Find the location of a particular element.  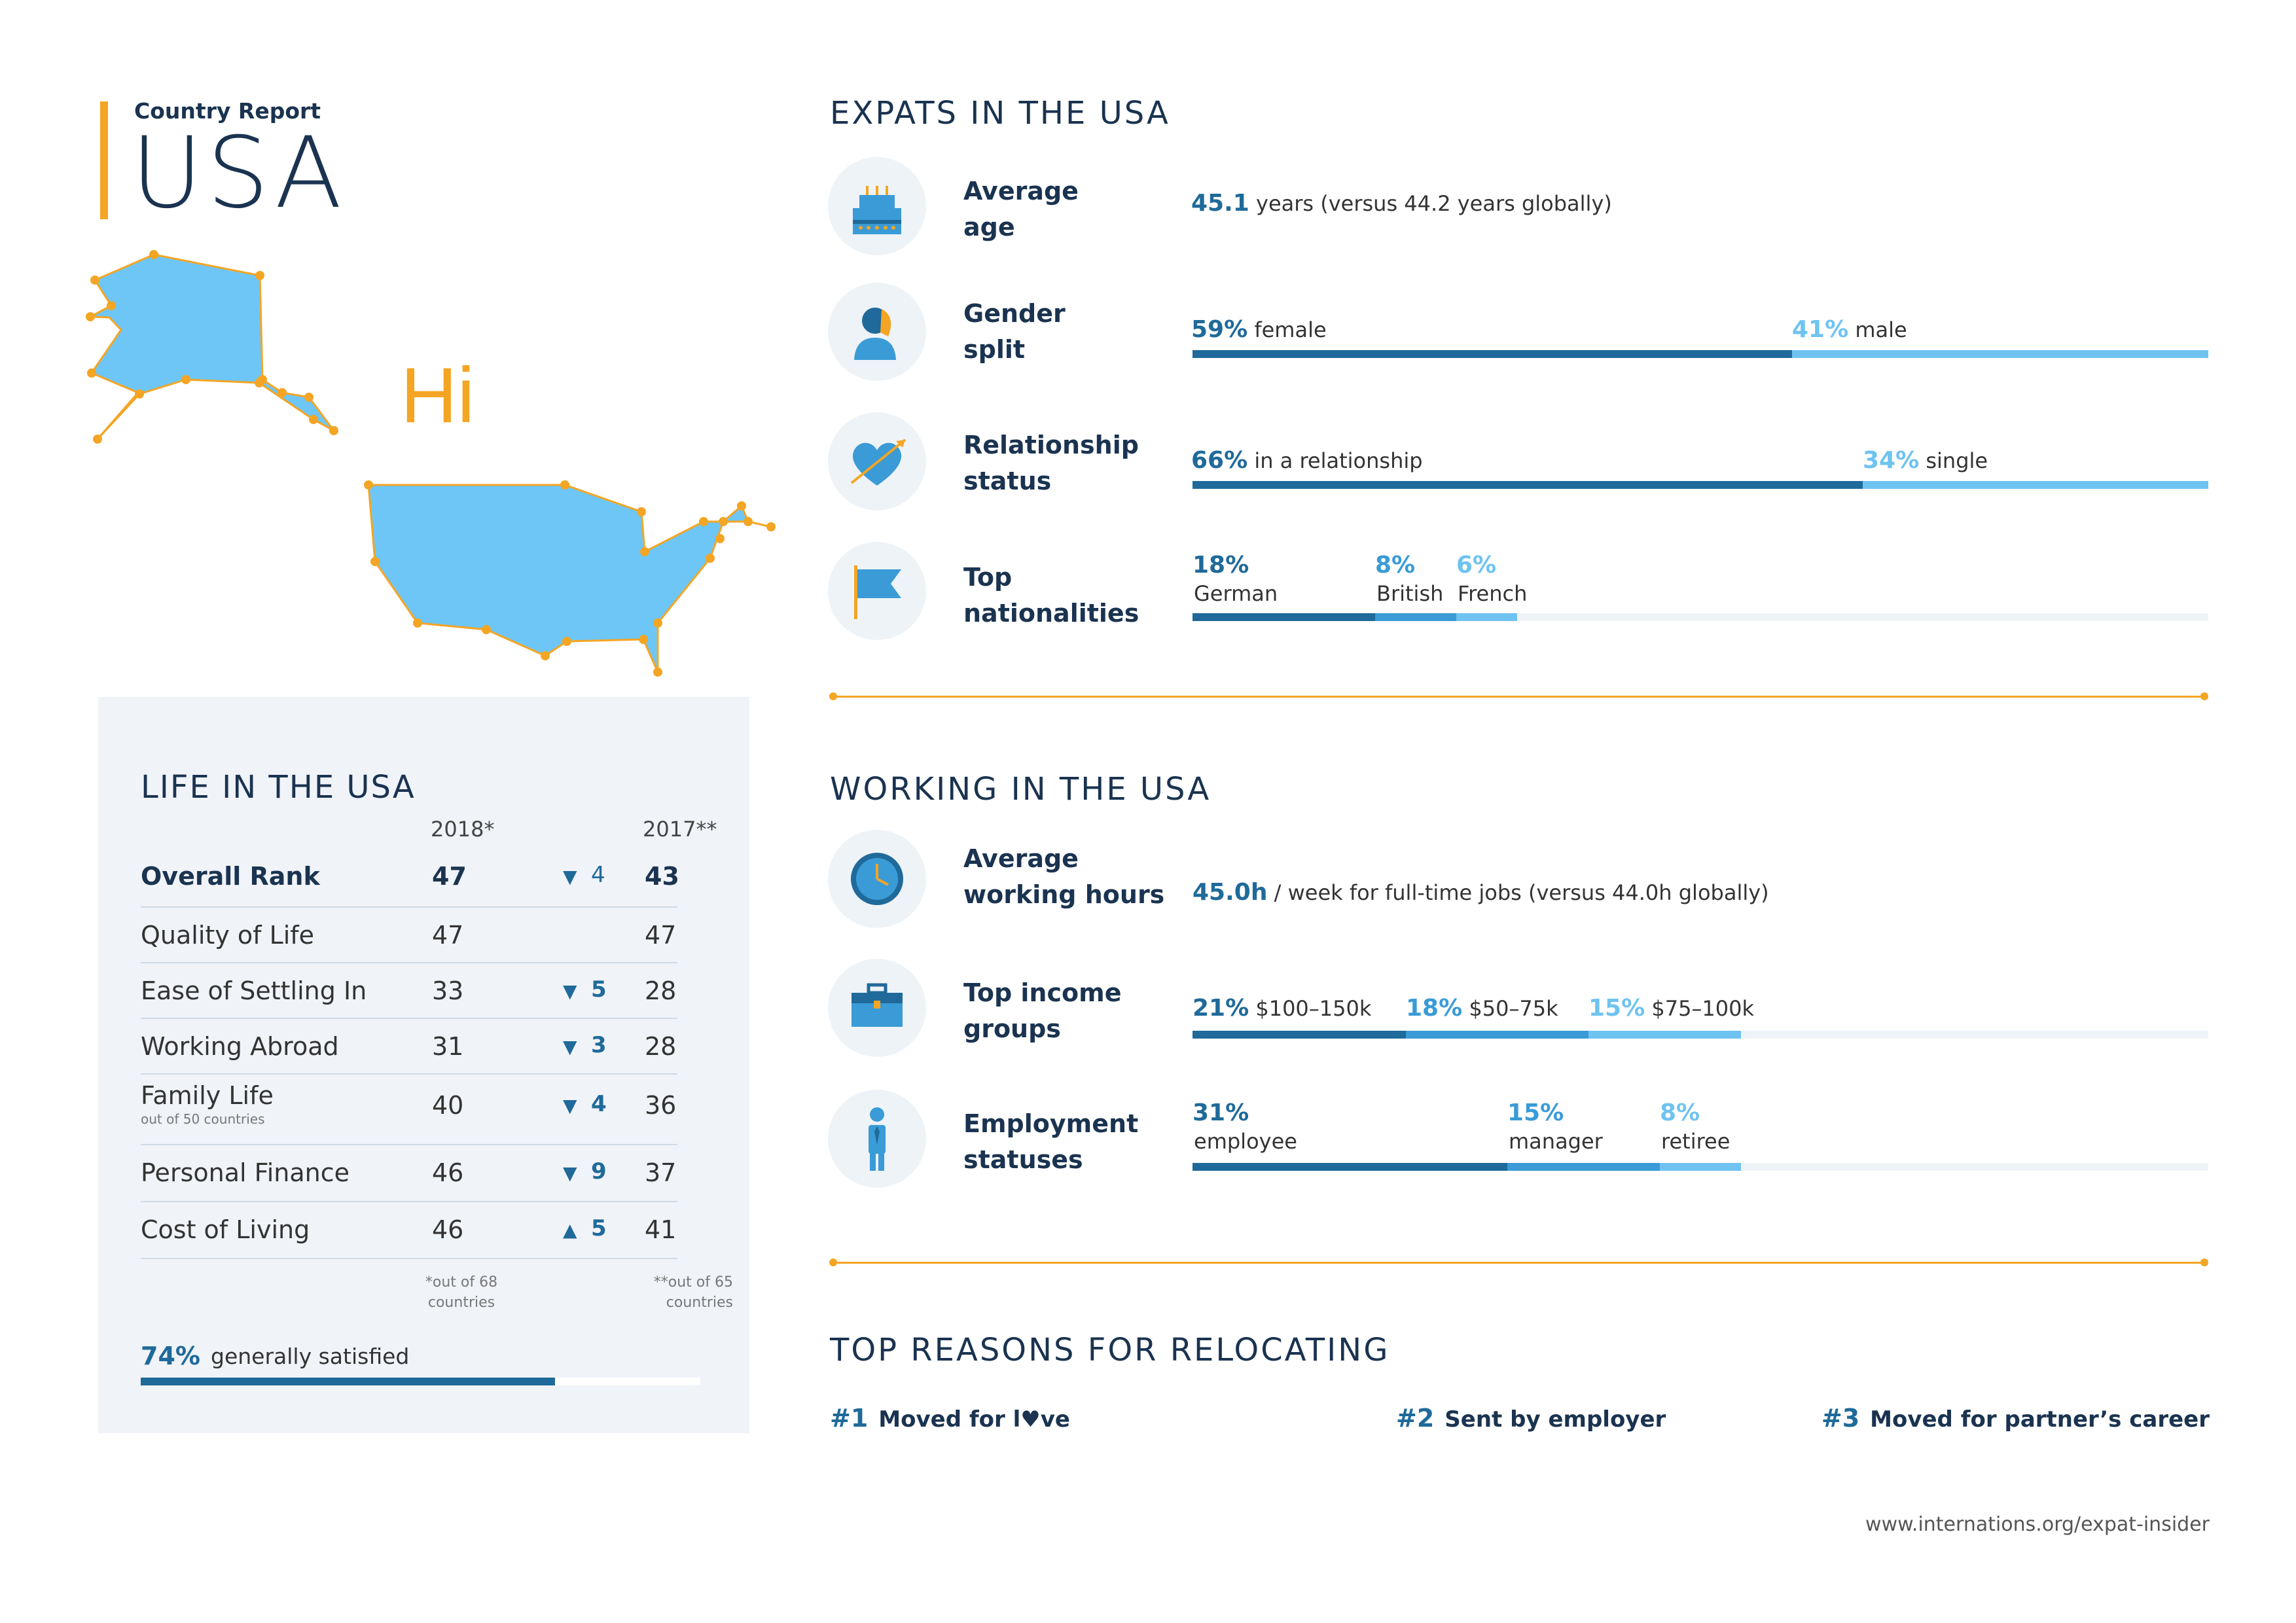

employment-item: 8% is located at coordinates (1680, 1112).